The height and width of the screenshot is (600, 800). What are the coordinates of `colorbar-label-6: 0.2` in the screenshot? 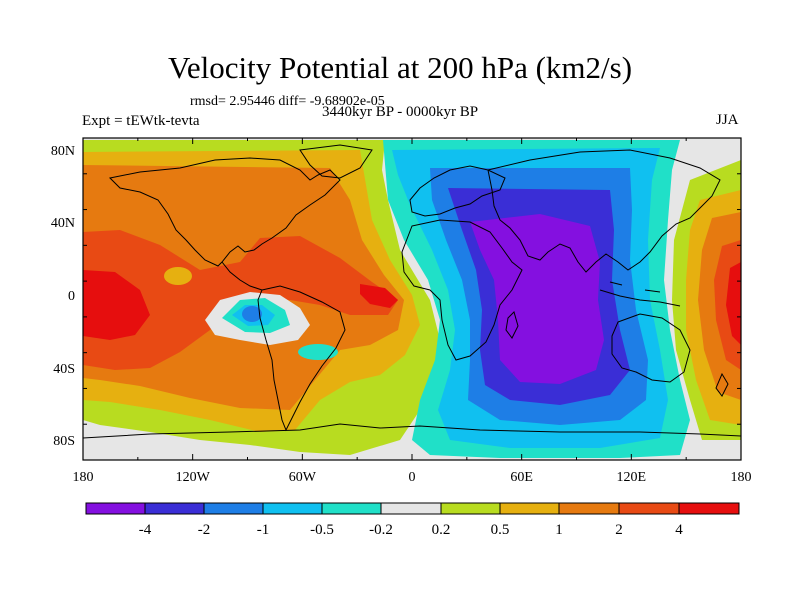 It's located at (441, 530).